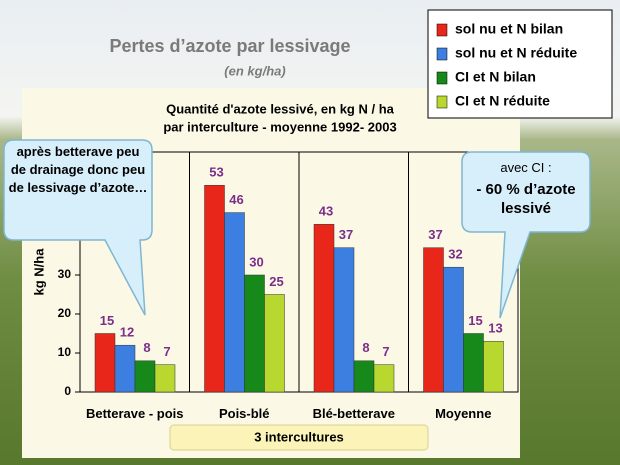 This screenshot has width=620, height=465. What do you see at coordinates (279, 126) in the screenshot?
I see `chart-title: par interculture - moyenne 1992- 2003` at bounding box center [279, 126].